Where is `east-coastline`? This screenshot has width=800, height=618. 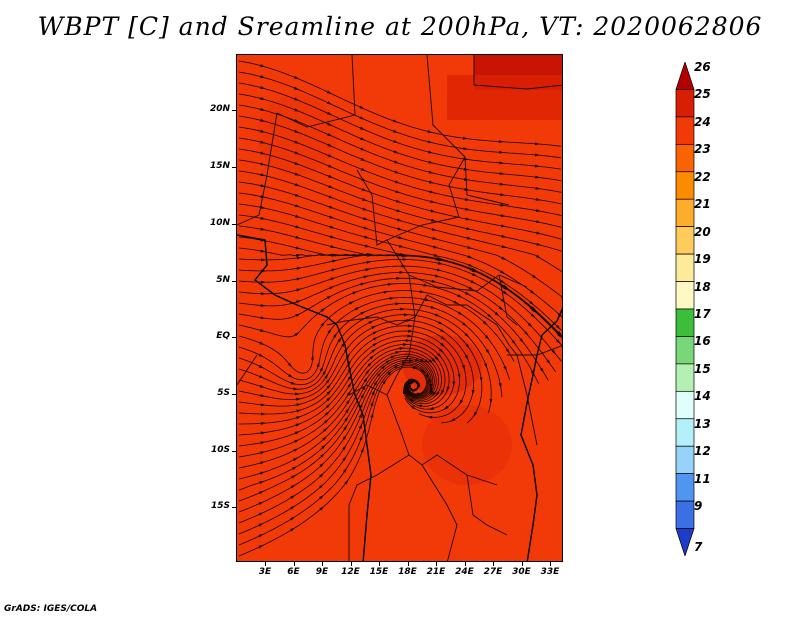 east-coastline is located at coordinates (541, 434).